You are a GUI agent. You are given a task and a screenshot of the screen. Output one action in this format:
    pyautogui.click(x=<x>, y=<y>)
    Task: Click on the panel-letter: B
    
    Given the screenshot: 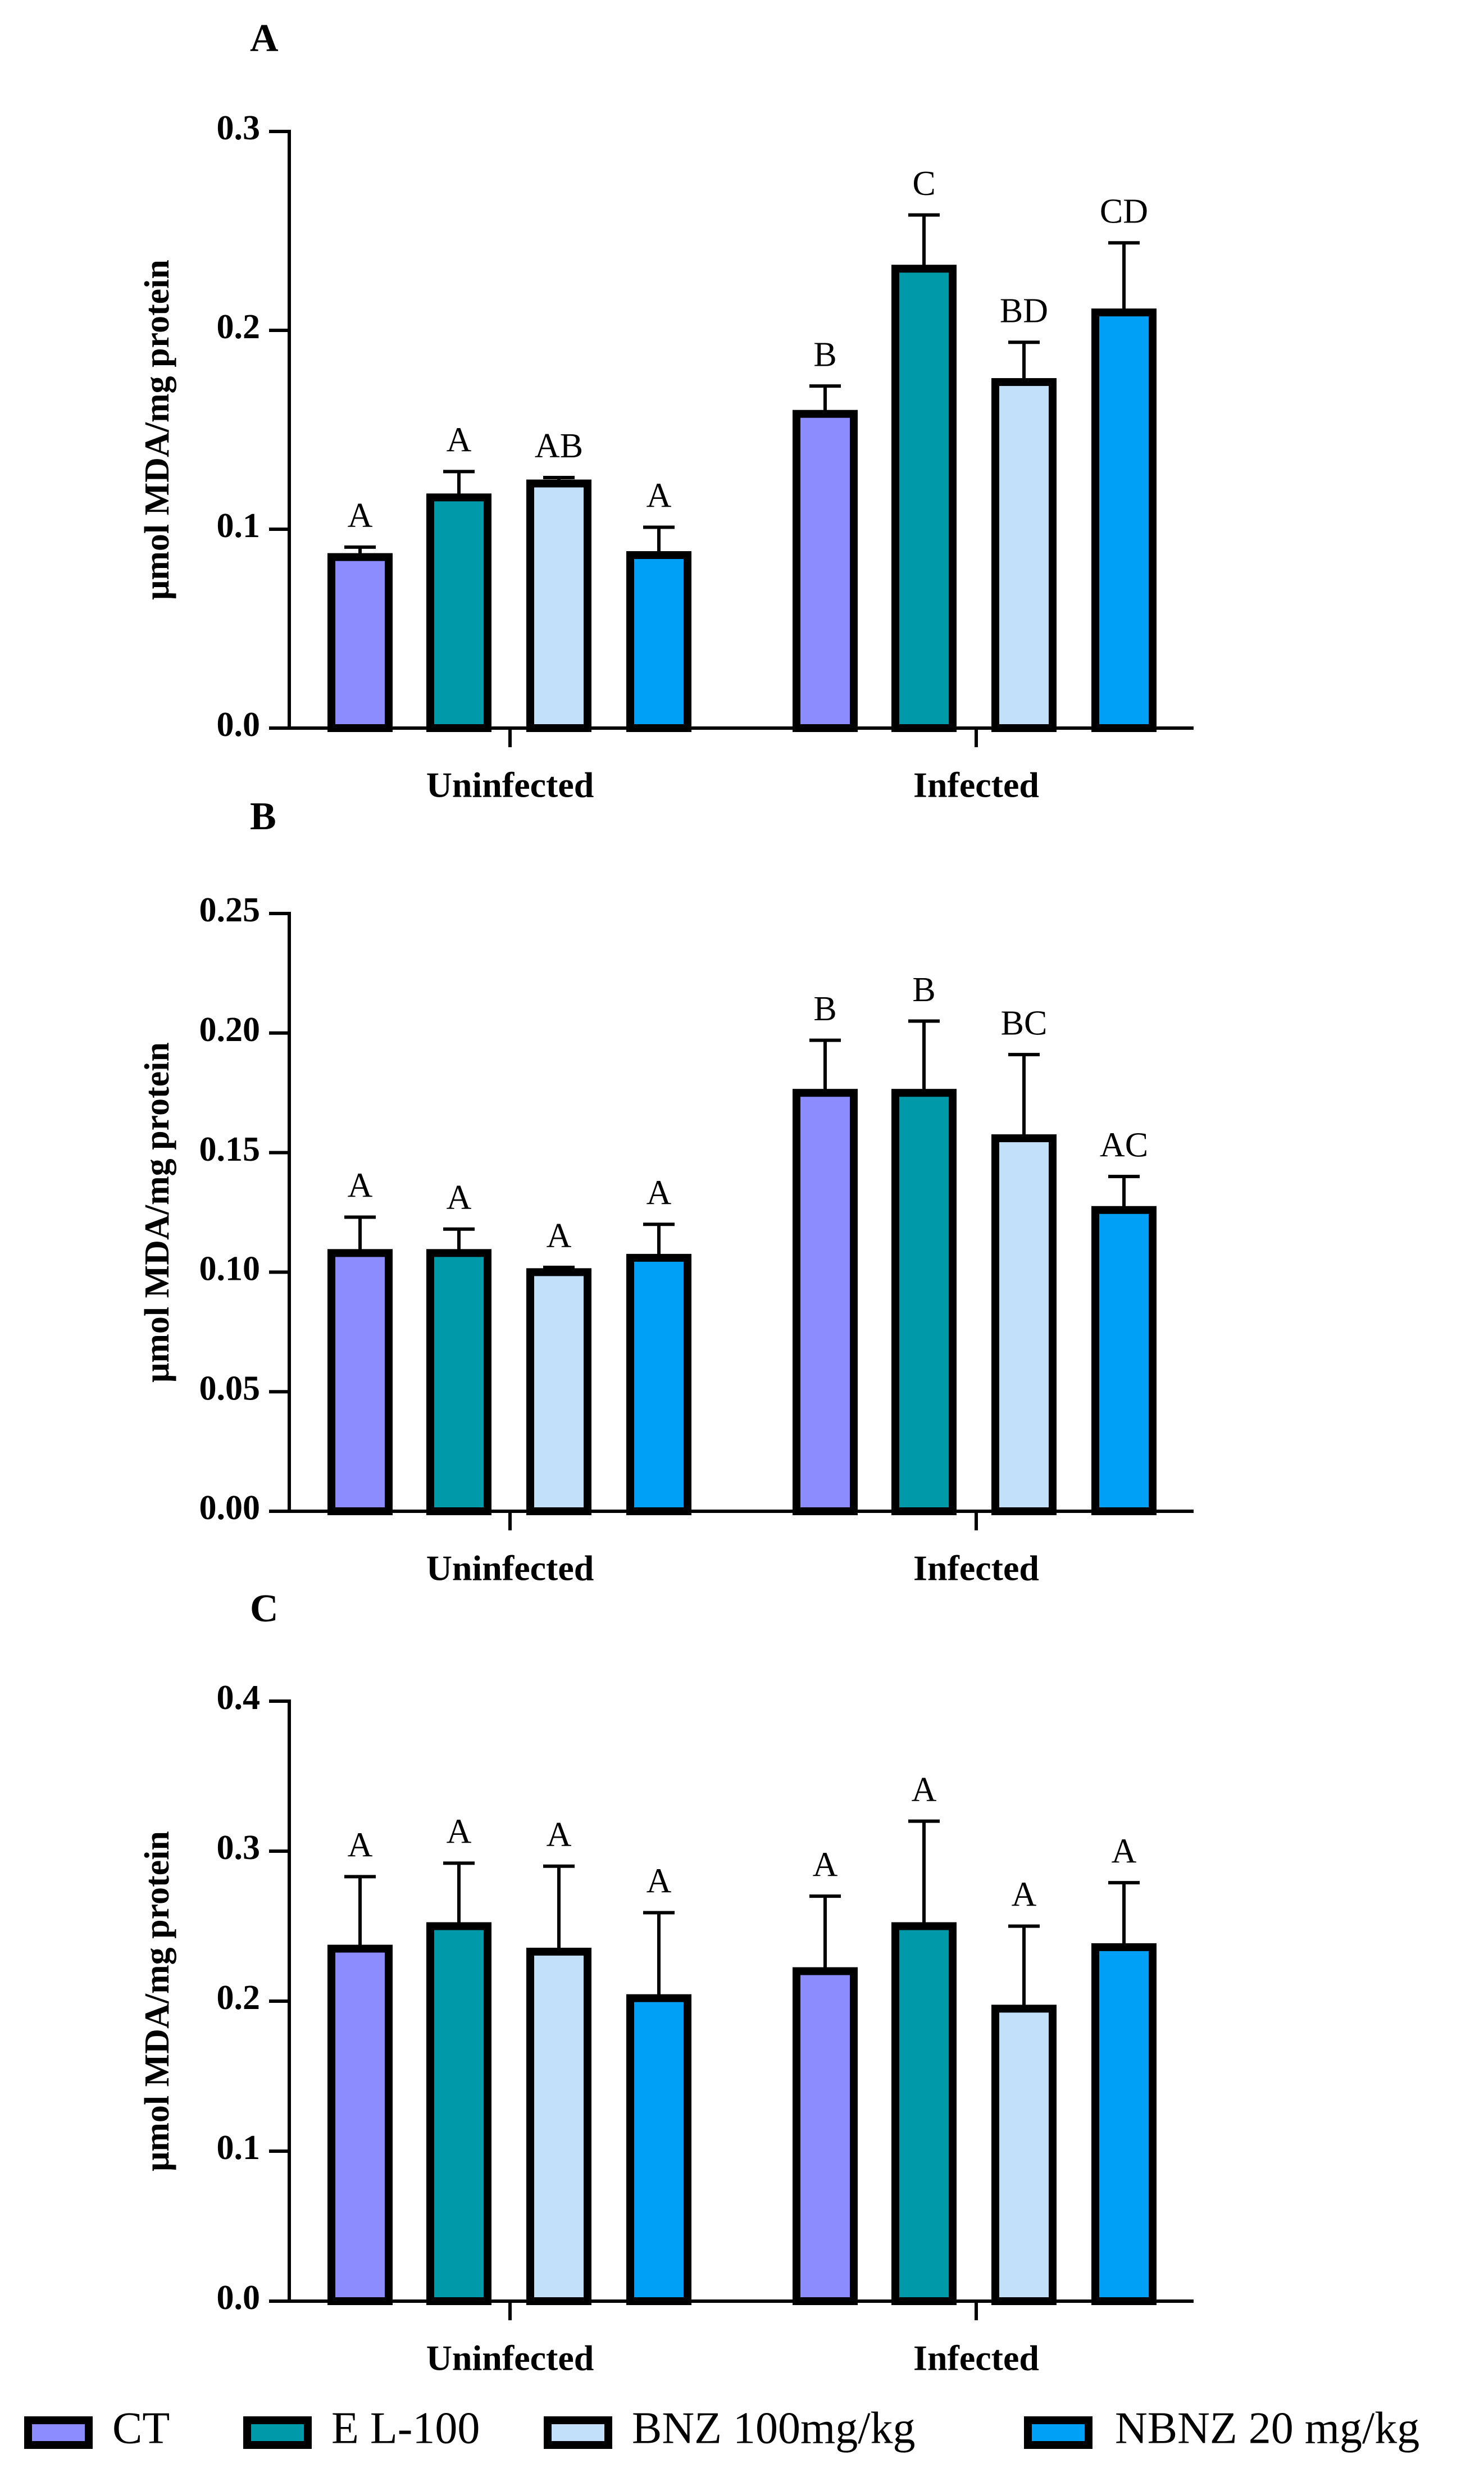 What is the action you would take?
    pyautogui.click(x=263, y=816)
    